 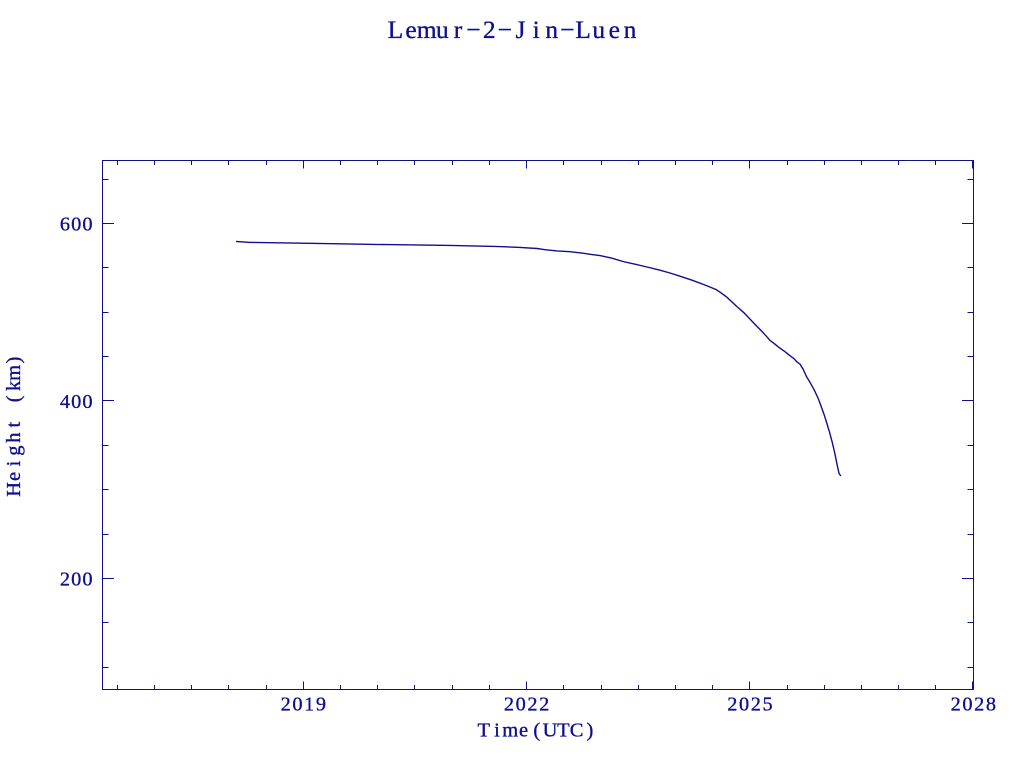 I want to click on svg-text: 600, so click(x=76, y=225).